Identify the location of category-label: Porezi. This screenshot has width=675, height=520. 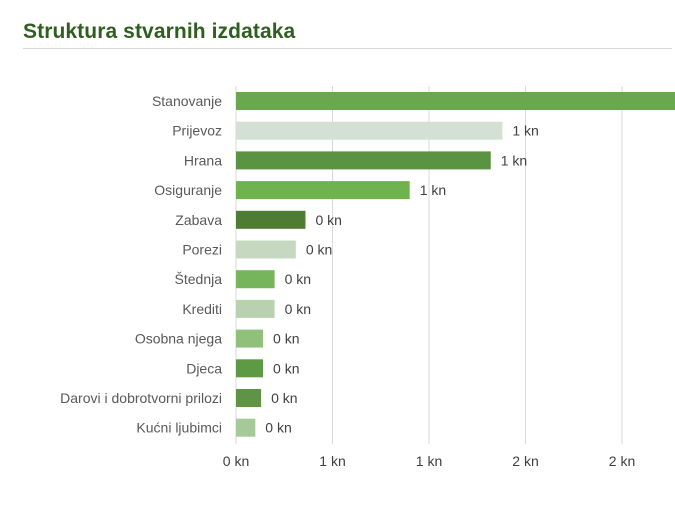
(202, 250).